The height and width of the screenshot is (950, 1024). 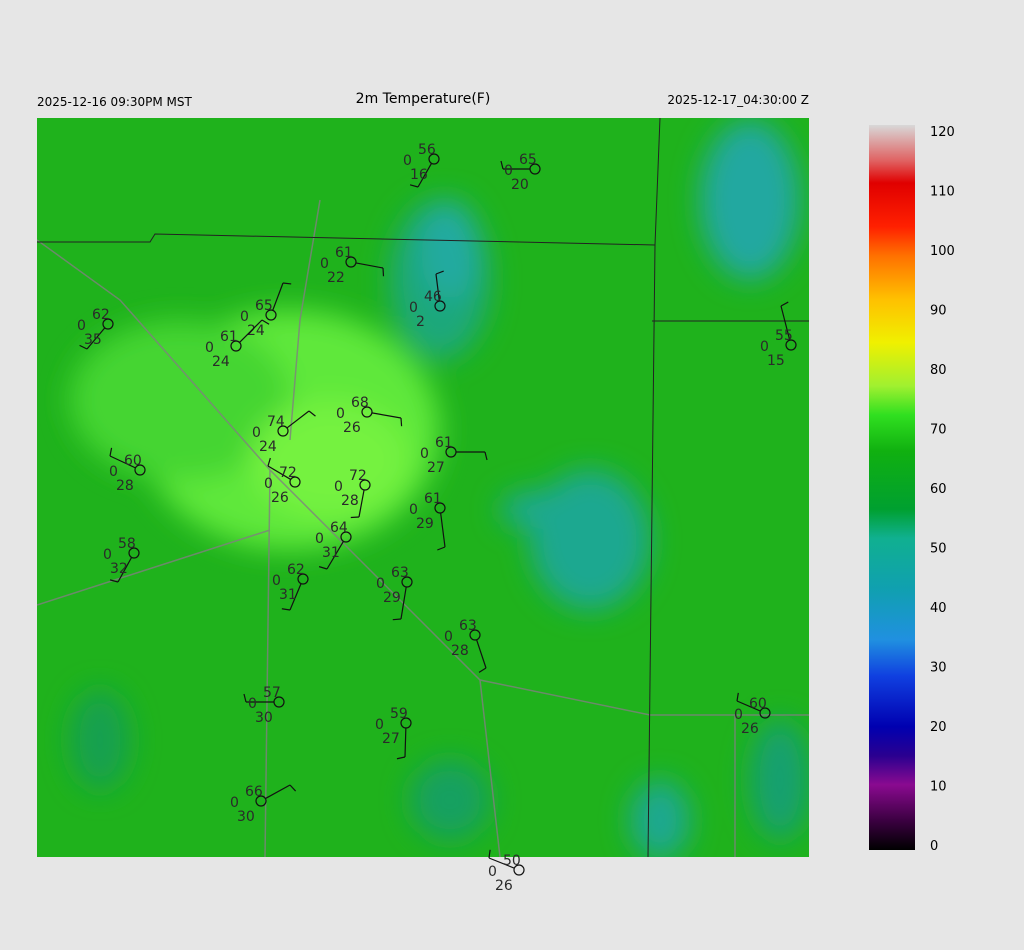 I want to click on map-title: 2m Temperature(F), so click(x=423, y=99).